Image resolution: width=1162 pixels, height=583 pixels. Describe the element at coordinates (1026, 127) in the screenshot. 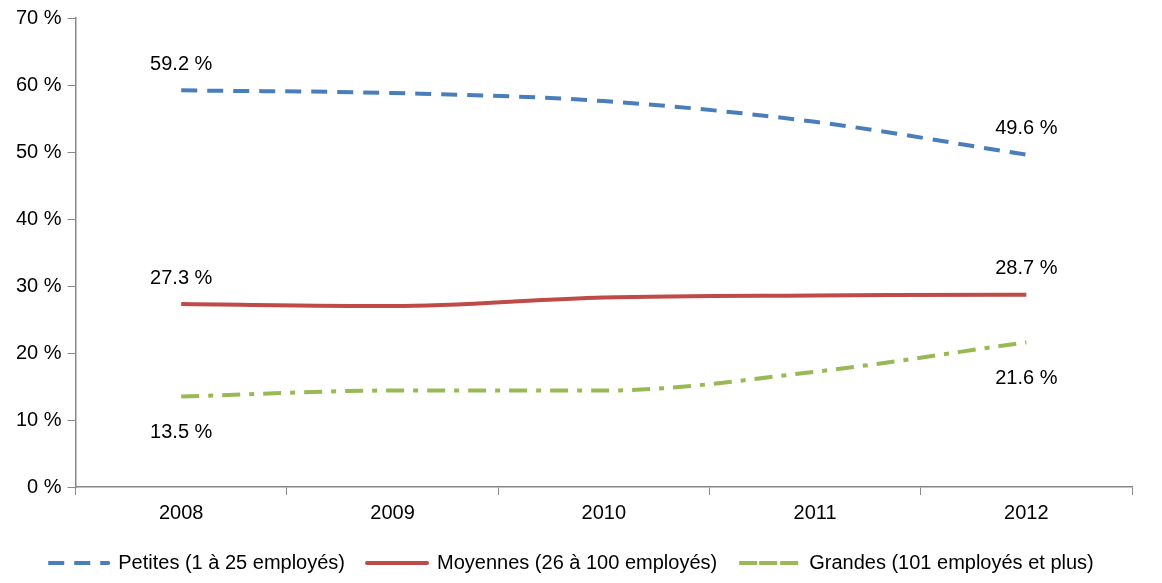

I see `data-label: 49.6 %` at that location.